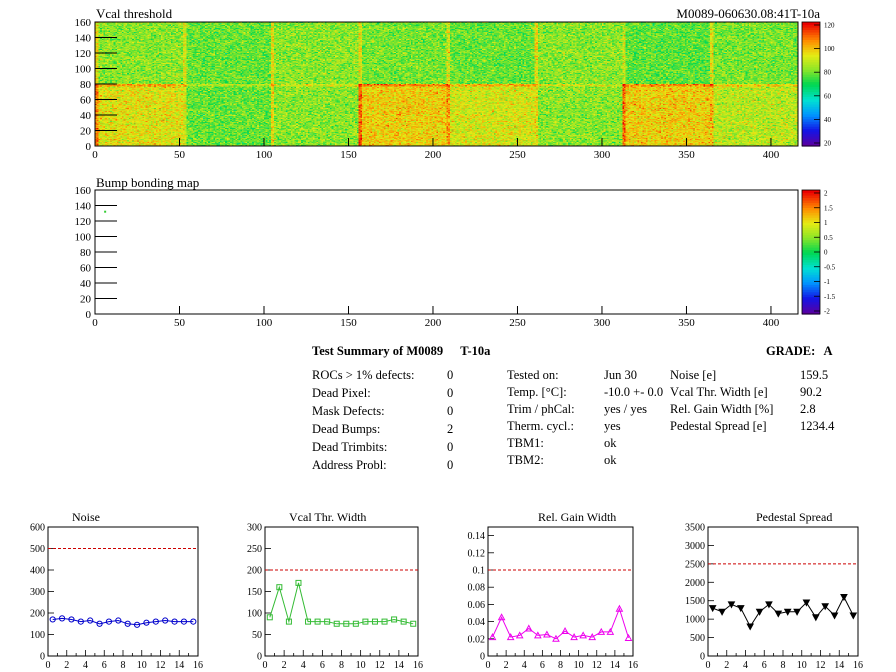 The height and width of the screenshot is (672, 896). What do you see at coordinates (83, 207) in the screenshot?
I see `y-tick-label: 140` at bounding box center [83, 207].